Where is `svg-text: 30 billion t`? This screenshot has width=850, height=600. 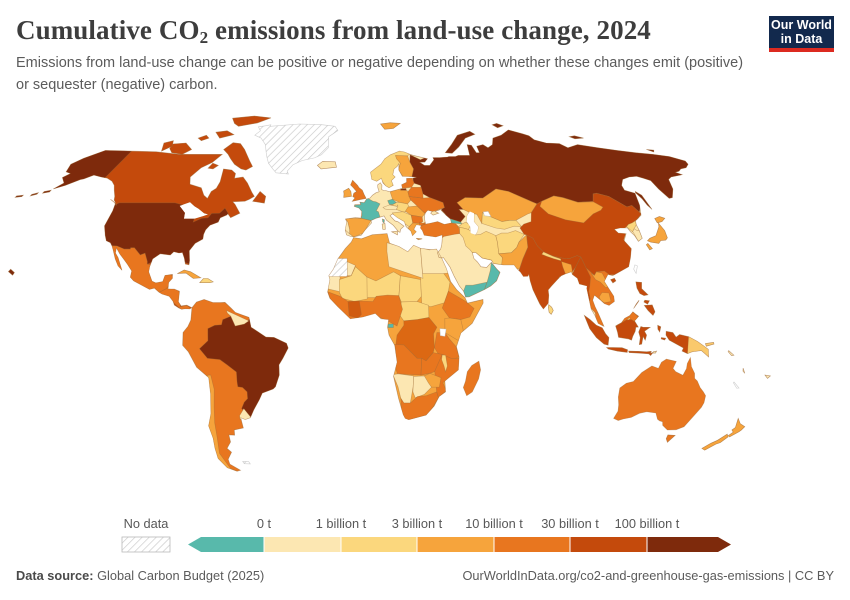 svg-text: 30 billion t is located at coordinates (570, 523).